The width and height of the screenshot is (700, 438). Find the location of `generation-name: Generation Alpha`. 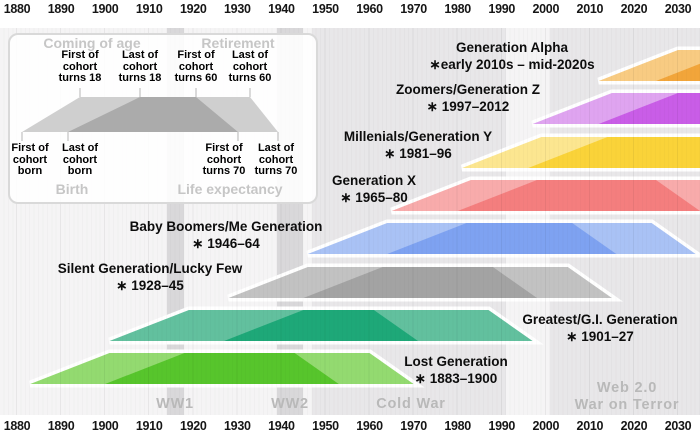

generation-name: Generation Alpha is located at coordinates (511, 47).